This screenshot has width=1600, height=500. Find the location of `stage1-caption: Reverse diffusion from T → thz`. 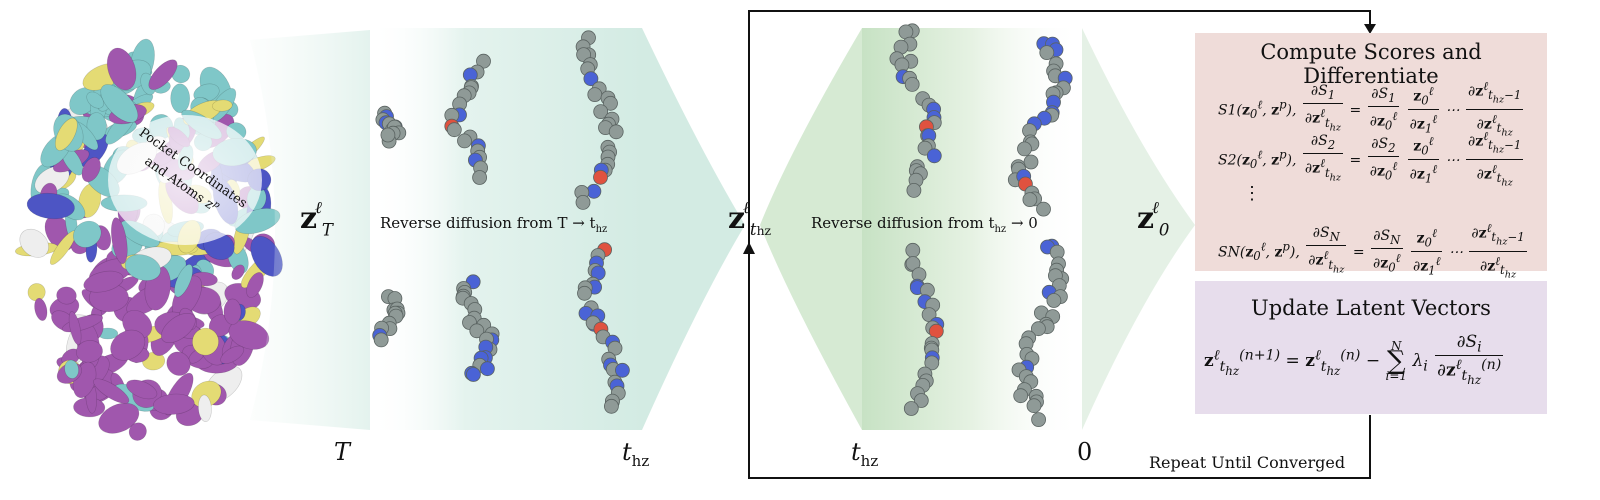

stage1-caption: Reverse diffusion from T → thz is located at coordinates (494, 224).